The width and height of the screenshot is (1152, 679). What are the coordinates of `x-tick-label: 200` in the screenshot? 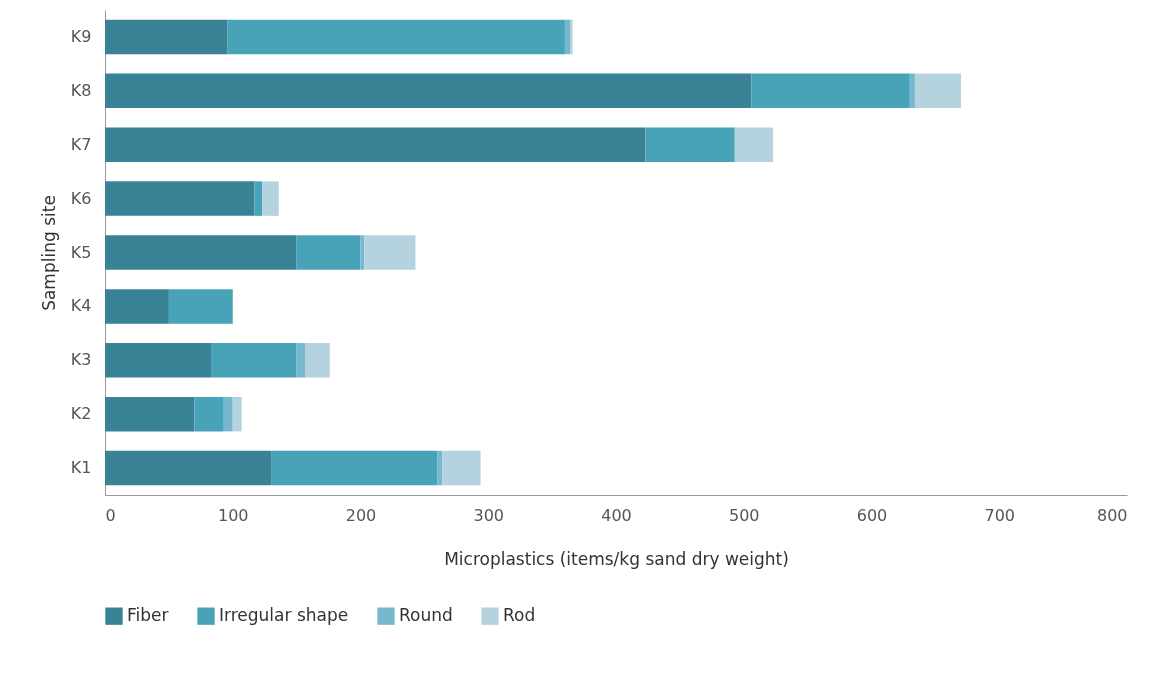 It's located at (361, 515).